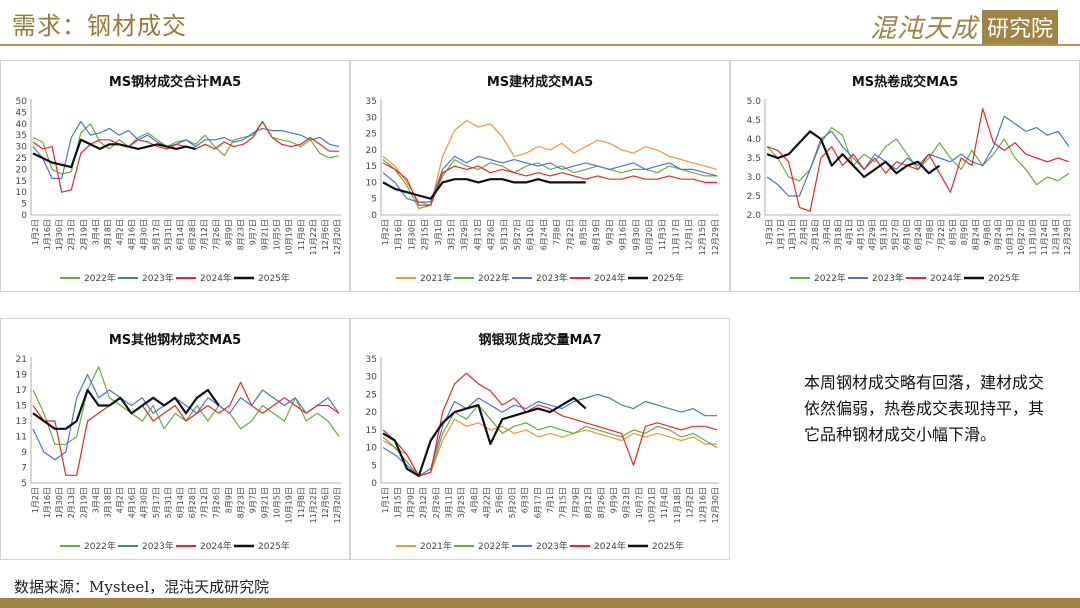 The image size is (1080, 608). What do you see at coordinates (59, 502) in the screenshot?
I see `x-tick-label: 1月30日` at bounding box center [59, 502].